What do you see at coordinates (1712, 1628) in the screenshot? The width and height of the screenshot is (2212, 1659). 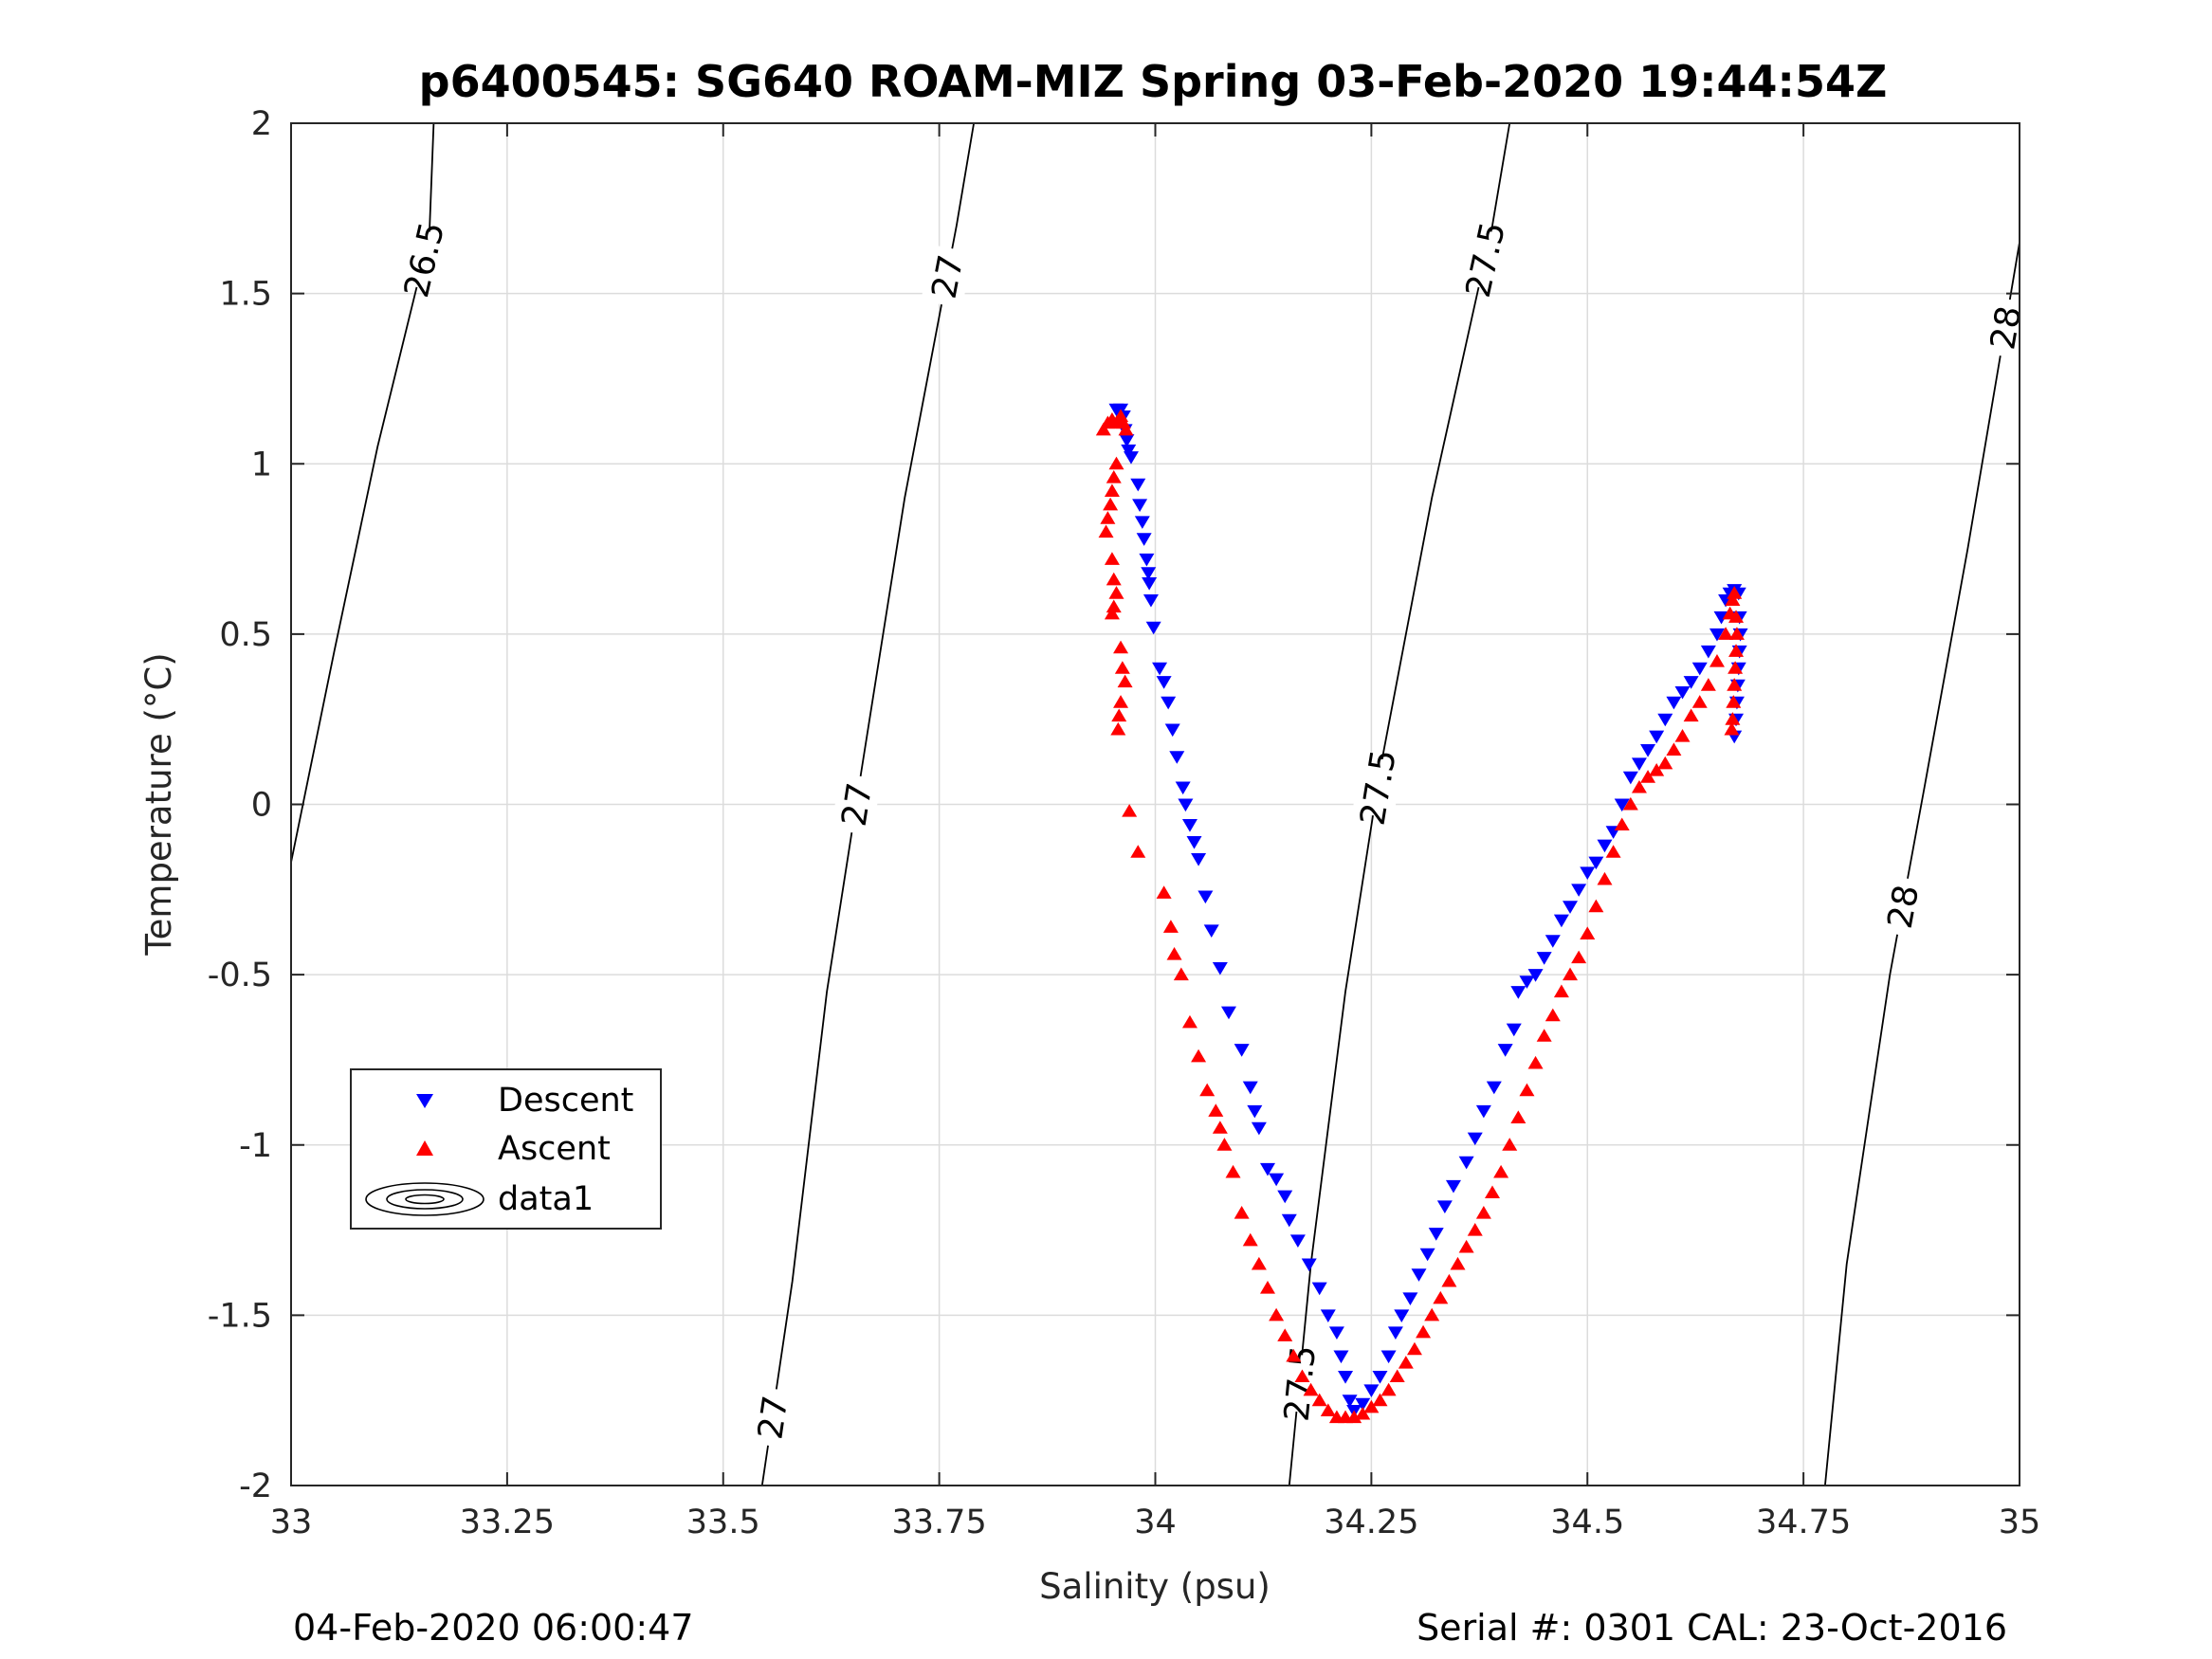 I see `footer-serial-cal: Serial #: 0301 CAL: 23-Oct-2016` at bounding box center [1712, 1628].